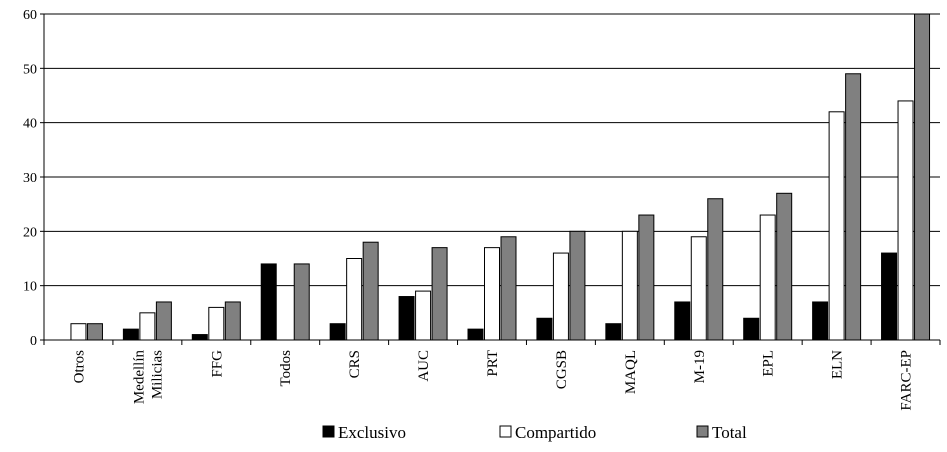 Image resolution: width=947 pixels, height=452 pixels. What do you see at coordinates (328, 431) in the screenshot?
I see `legend-swatch-exclusivo` at bounding box center [328, 431].